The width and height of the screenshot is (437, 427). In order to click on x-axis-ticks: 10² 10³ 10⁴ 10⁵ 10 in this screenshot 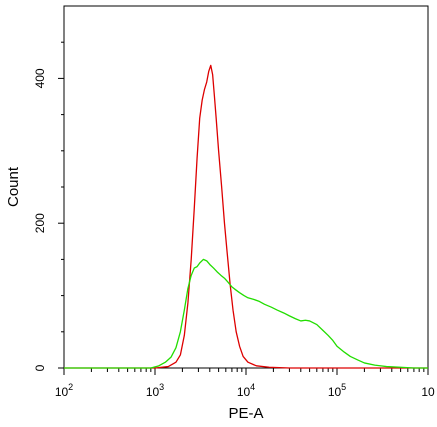, I will do `click(245, 383)`.